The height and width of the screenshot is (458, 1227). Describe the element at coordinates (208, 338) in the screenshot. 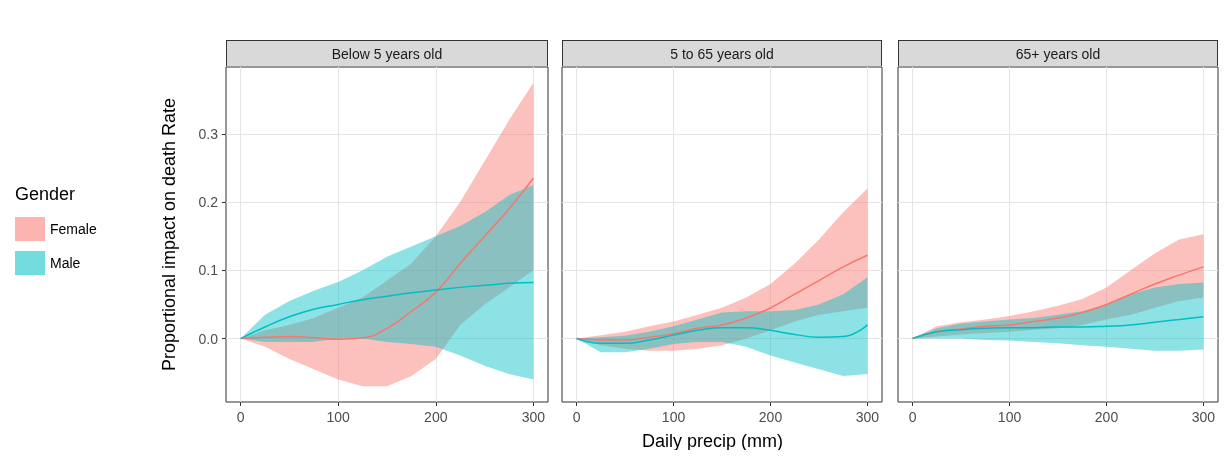

I see `y-tick-label: 0.0` at that location.